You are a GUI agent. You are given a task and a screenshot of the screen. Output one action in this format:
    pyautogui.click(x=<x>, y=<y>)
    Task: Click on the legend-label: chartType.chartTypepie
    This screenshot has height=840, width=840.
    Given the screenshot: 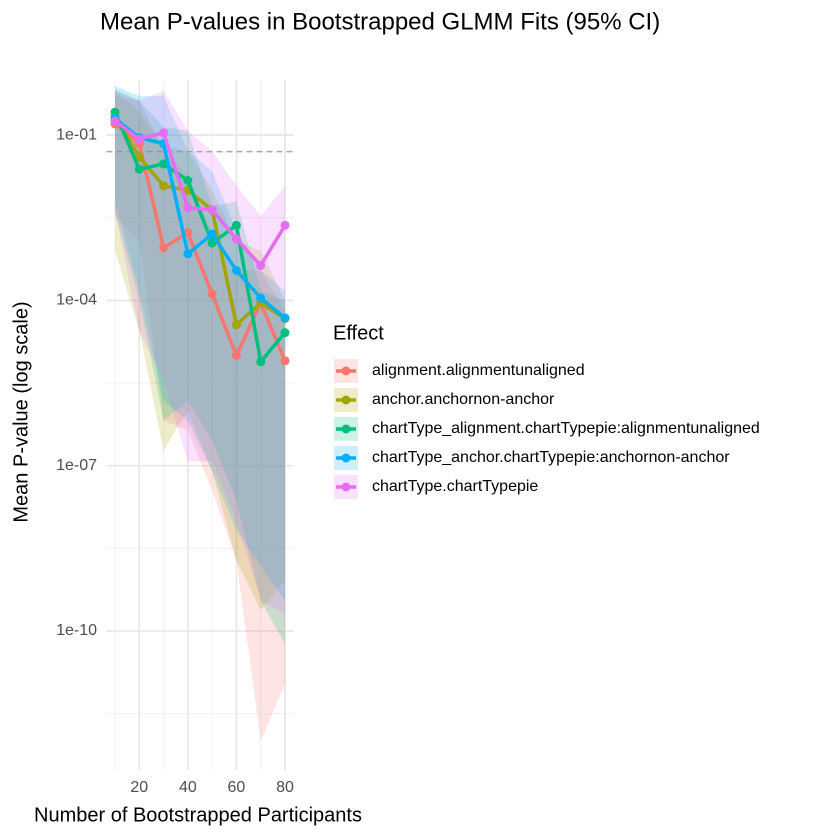 What is the action you would take?
    pyautogui.click(x=455, y=486)
    